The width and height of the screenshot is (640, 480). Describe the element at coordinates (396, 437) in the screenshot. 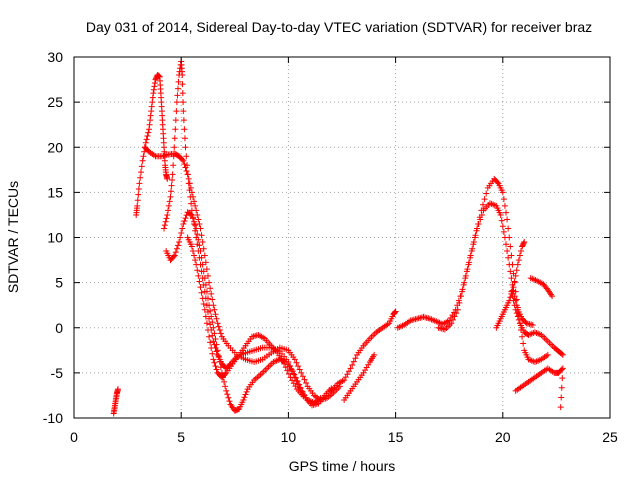

I see `x-tick-label: 15` at that location.